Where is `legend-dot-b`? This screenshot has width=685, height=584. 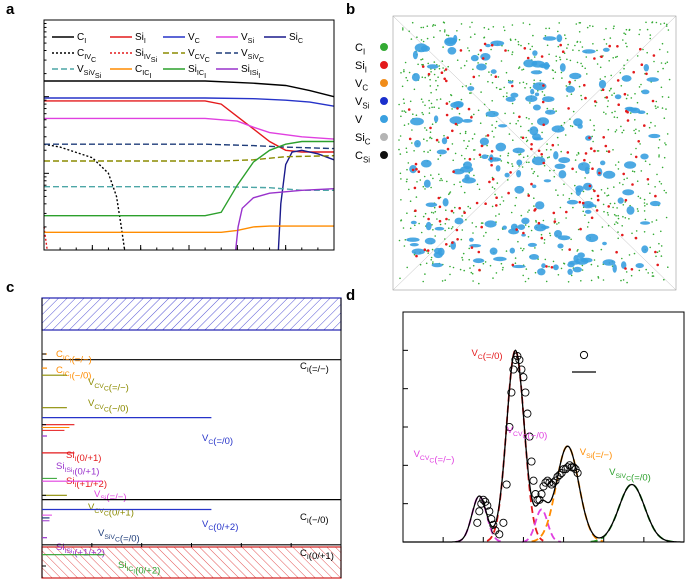
legend-dot-b is located at coordinates (384, 101).